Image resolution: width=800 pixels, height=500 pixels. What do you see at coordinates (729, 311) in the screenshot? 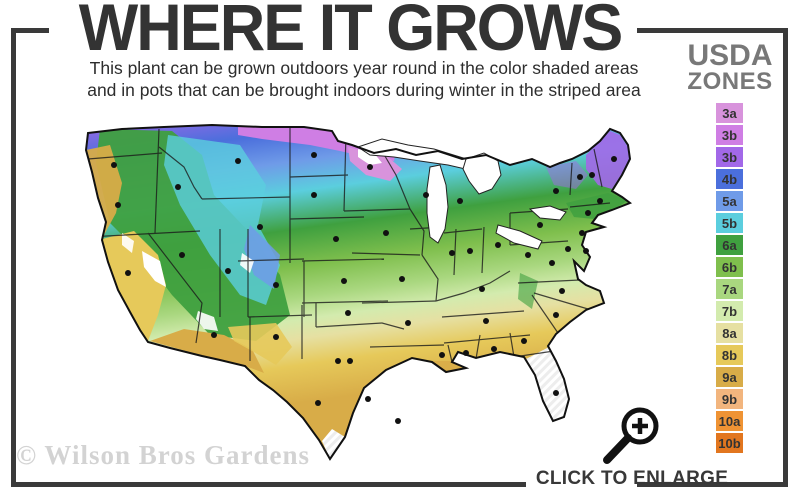
I see `zone-swatch-7b: 7b` at bounding box center [729, 311].